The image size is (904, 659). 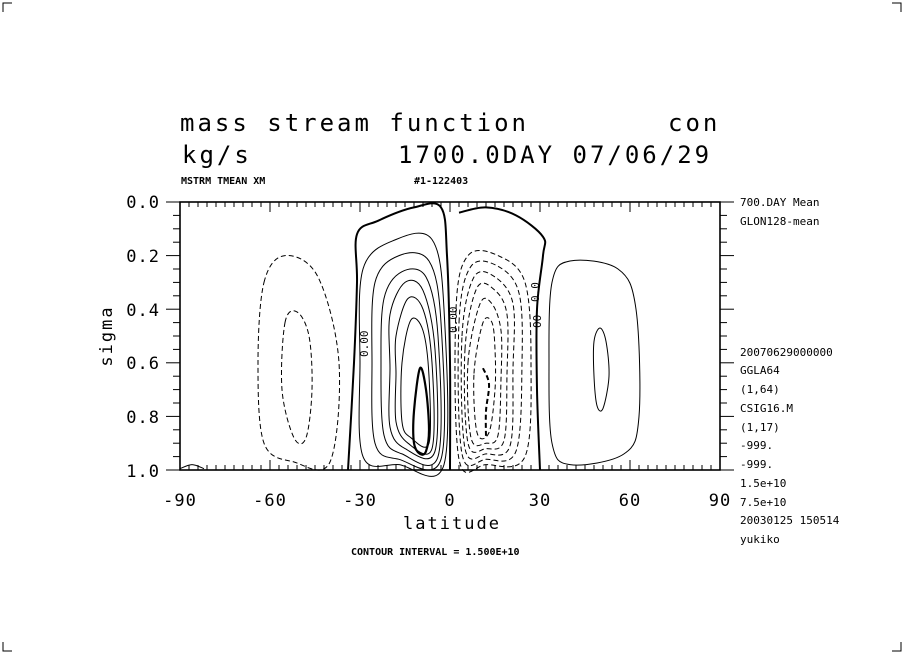 What do you see at coordinates (786, 352) in the screenshot?
I see `side-info-line: 20070629000000` at bounding box center [786, 352].